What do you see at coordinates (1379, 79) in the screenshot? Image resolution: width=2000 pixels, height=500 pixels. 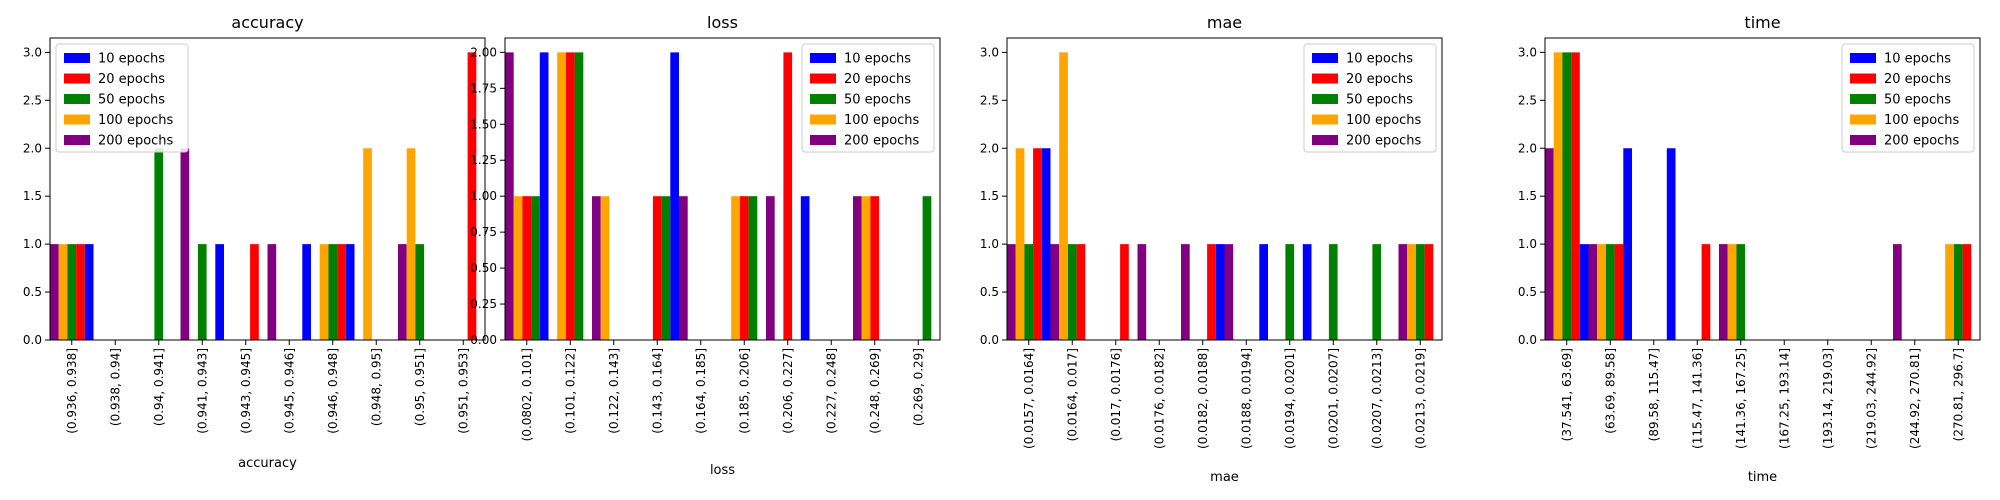 I see `legend-label: 20 epochs` at bounding box center [1379, 79].